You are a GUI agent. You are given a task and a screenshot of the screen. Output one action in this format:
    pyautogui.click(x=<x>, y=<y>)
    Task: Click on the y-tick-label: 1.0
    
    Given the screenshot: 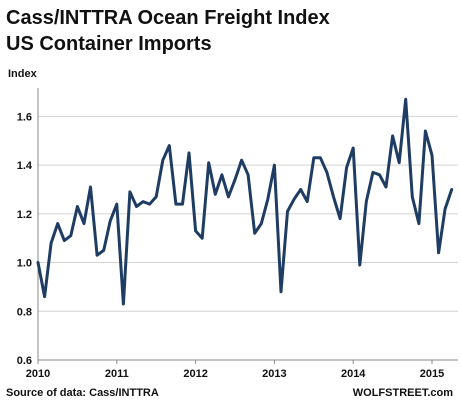 What is the action you would take?
    pyautogui.click(x=24, y=264)
    